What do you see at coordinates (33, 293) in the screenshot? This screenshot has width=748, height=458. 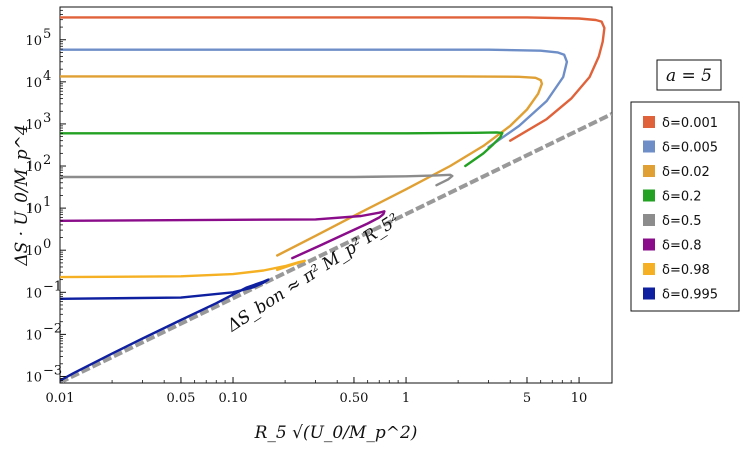 I see `y-tick-label-2: 10` at bounding box center [33, 293].